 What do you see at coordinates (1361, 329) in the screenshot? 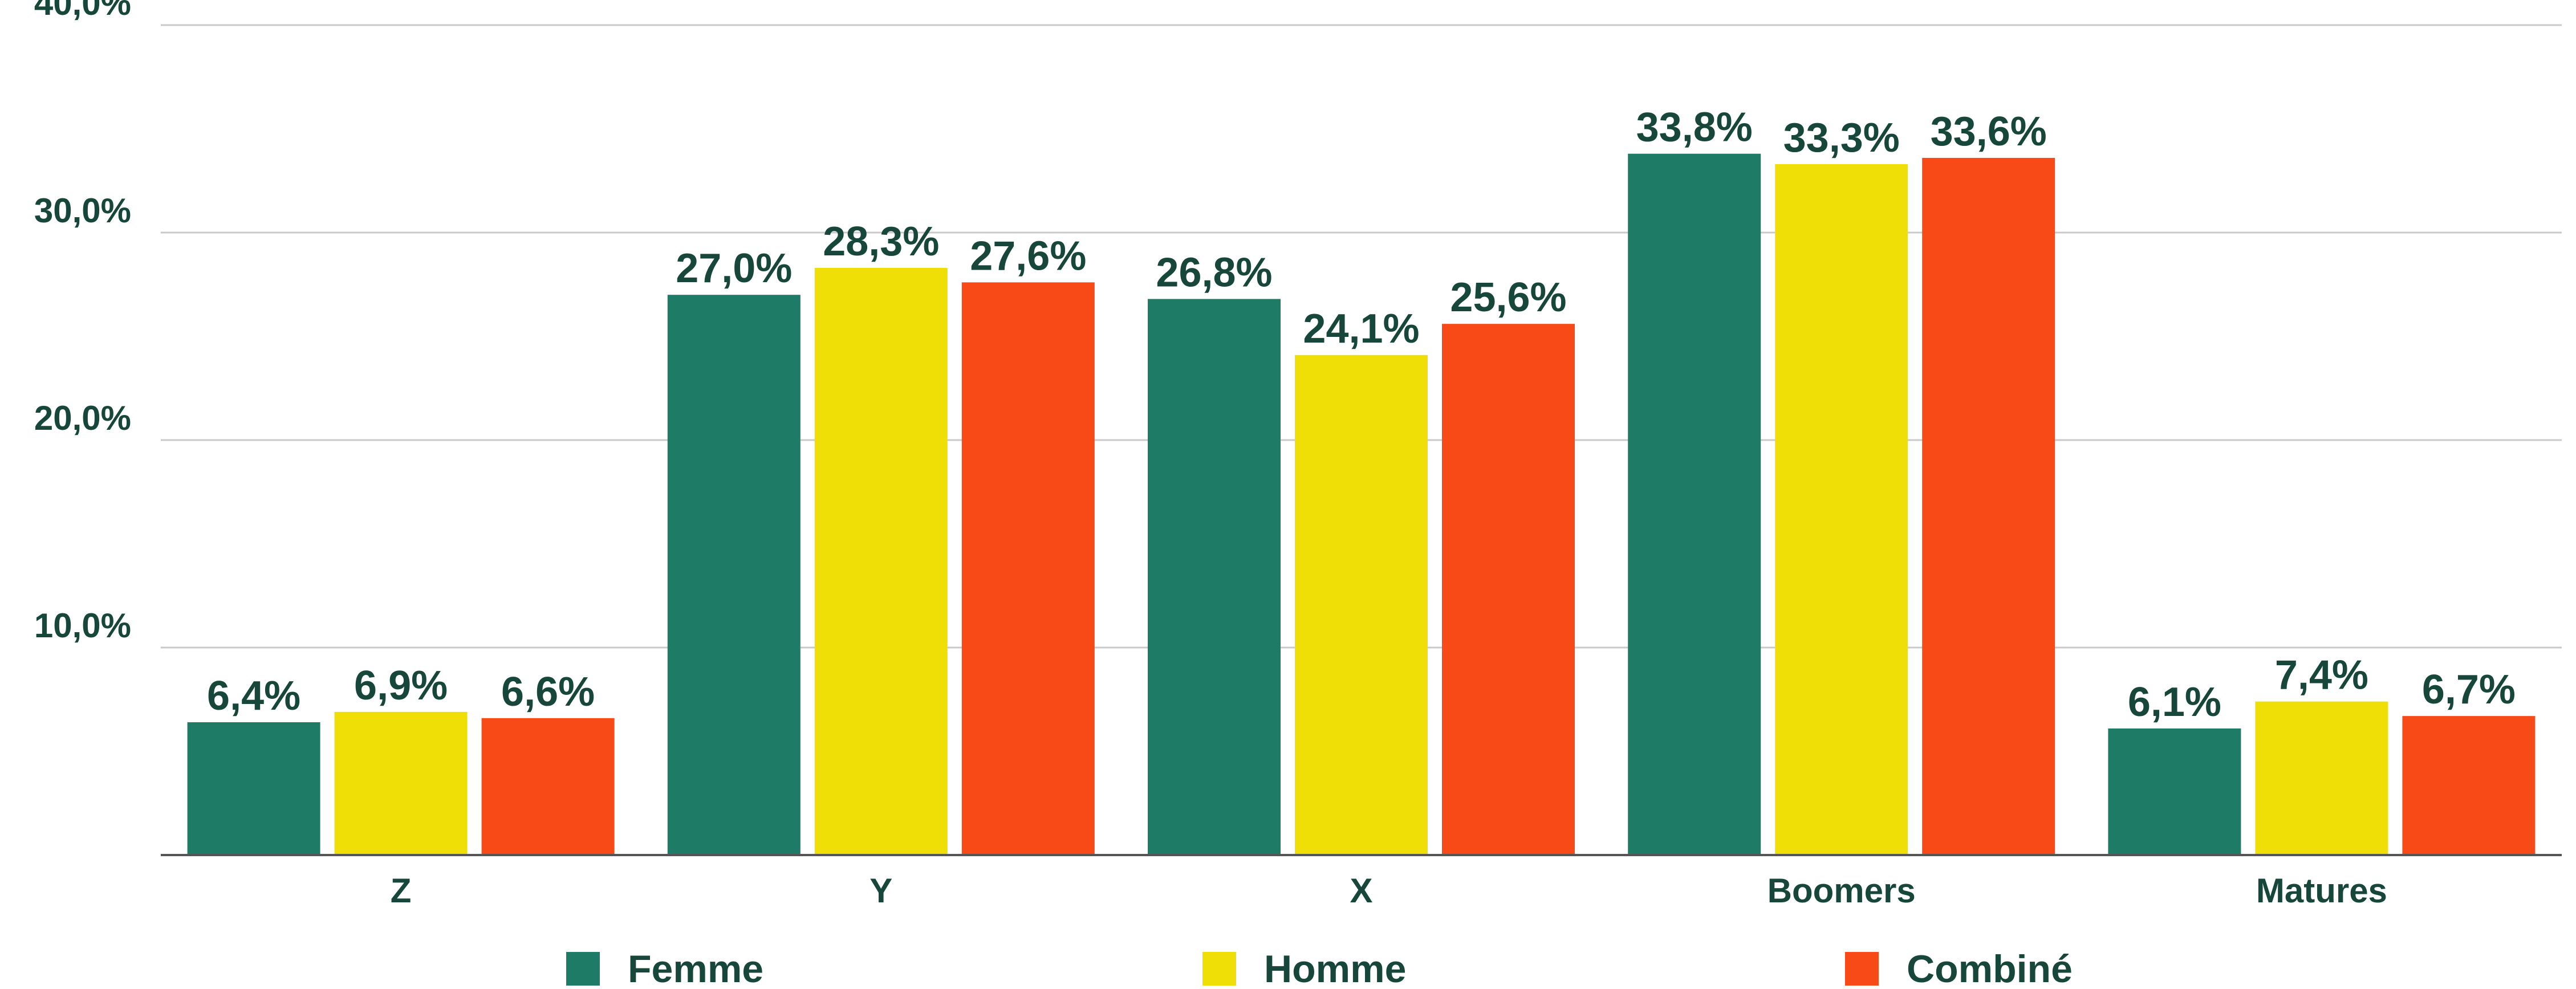
I see `data-label: 24,1%` at bounding box center [1361, 329].